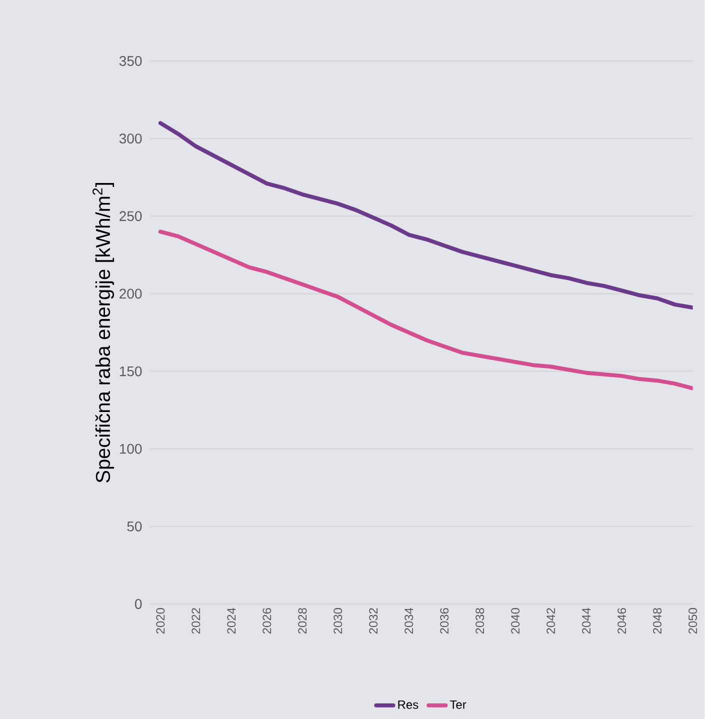 The width and height of the screenshot is (705, 719). I want to click on x-tick-label: 2024, so click(231, 621).